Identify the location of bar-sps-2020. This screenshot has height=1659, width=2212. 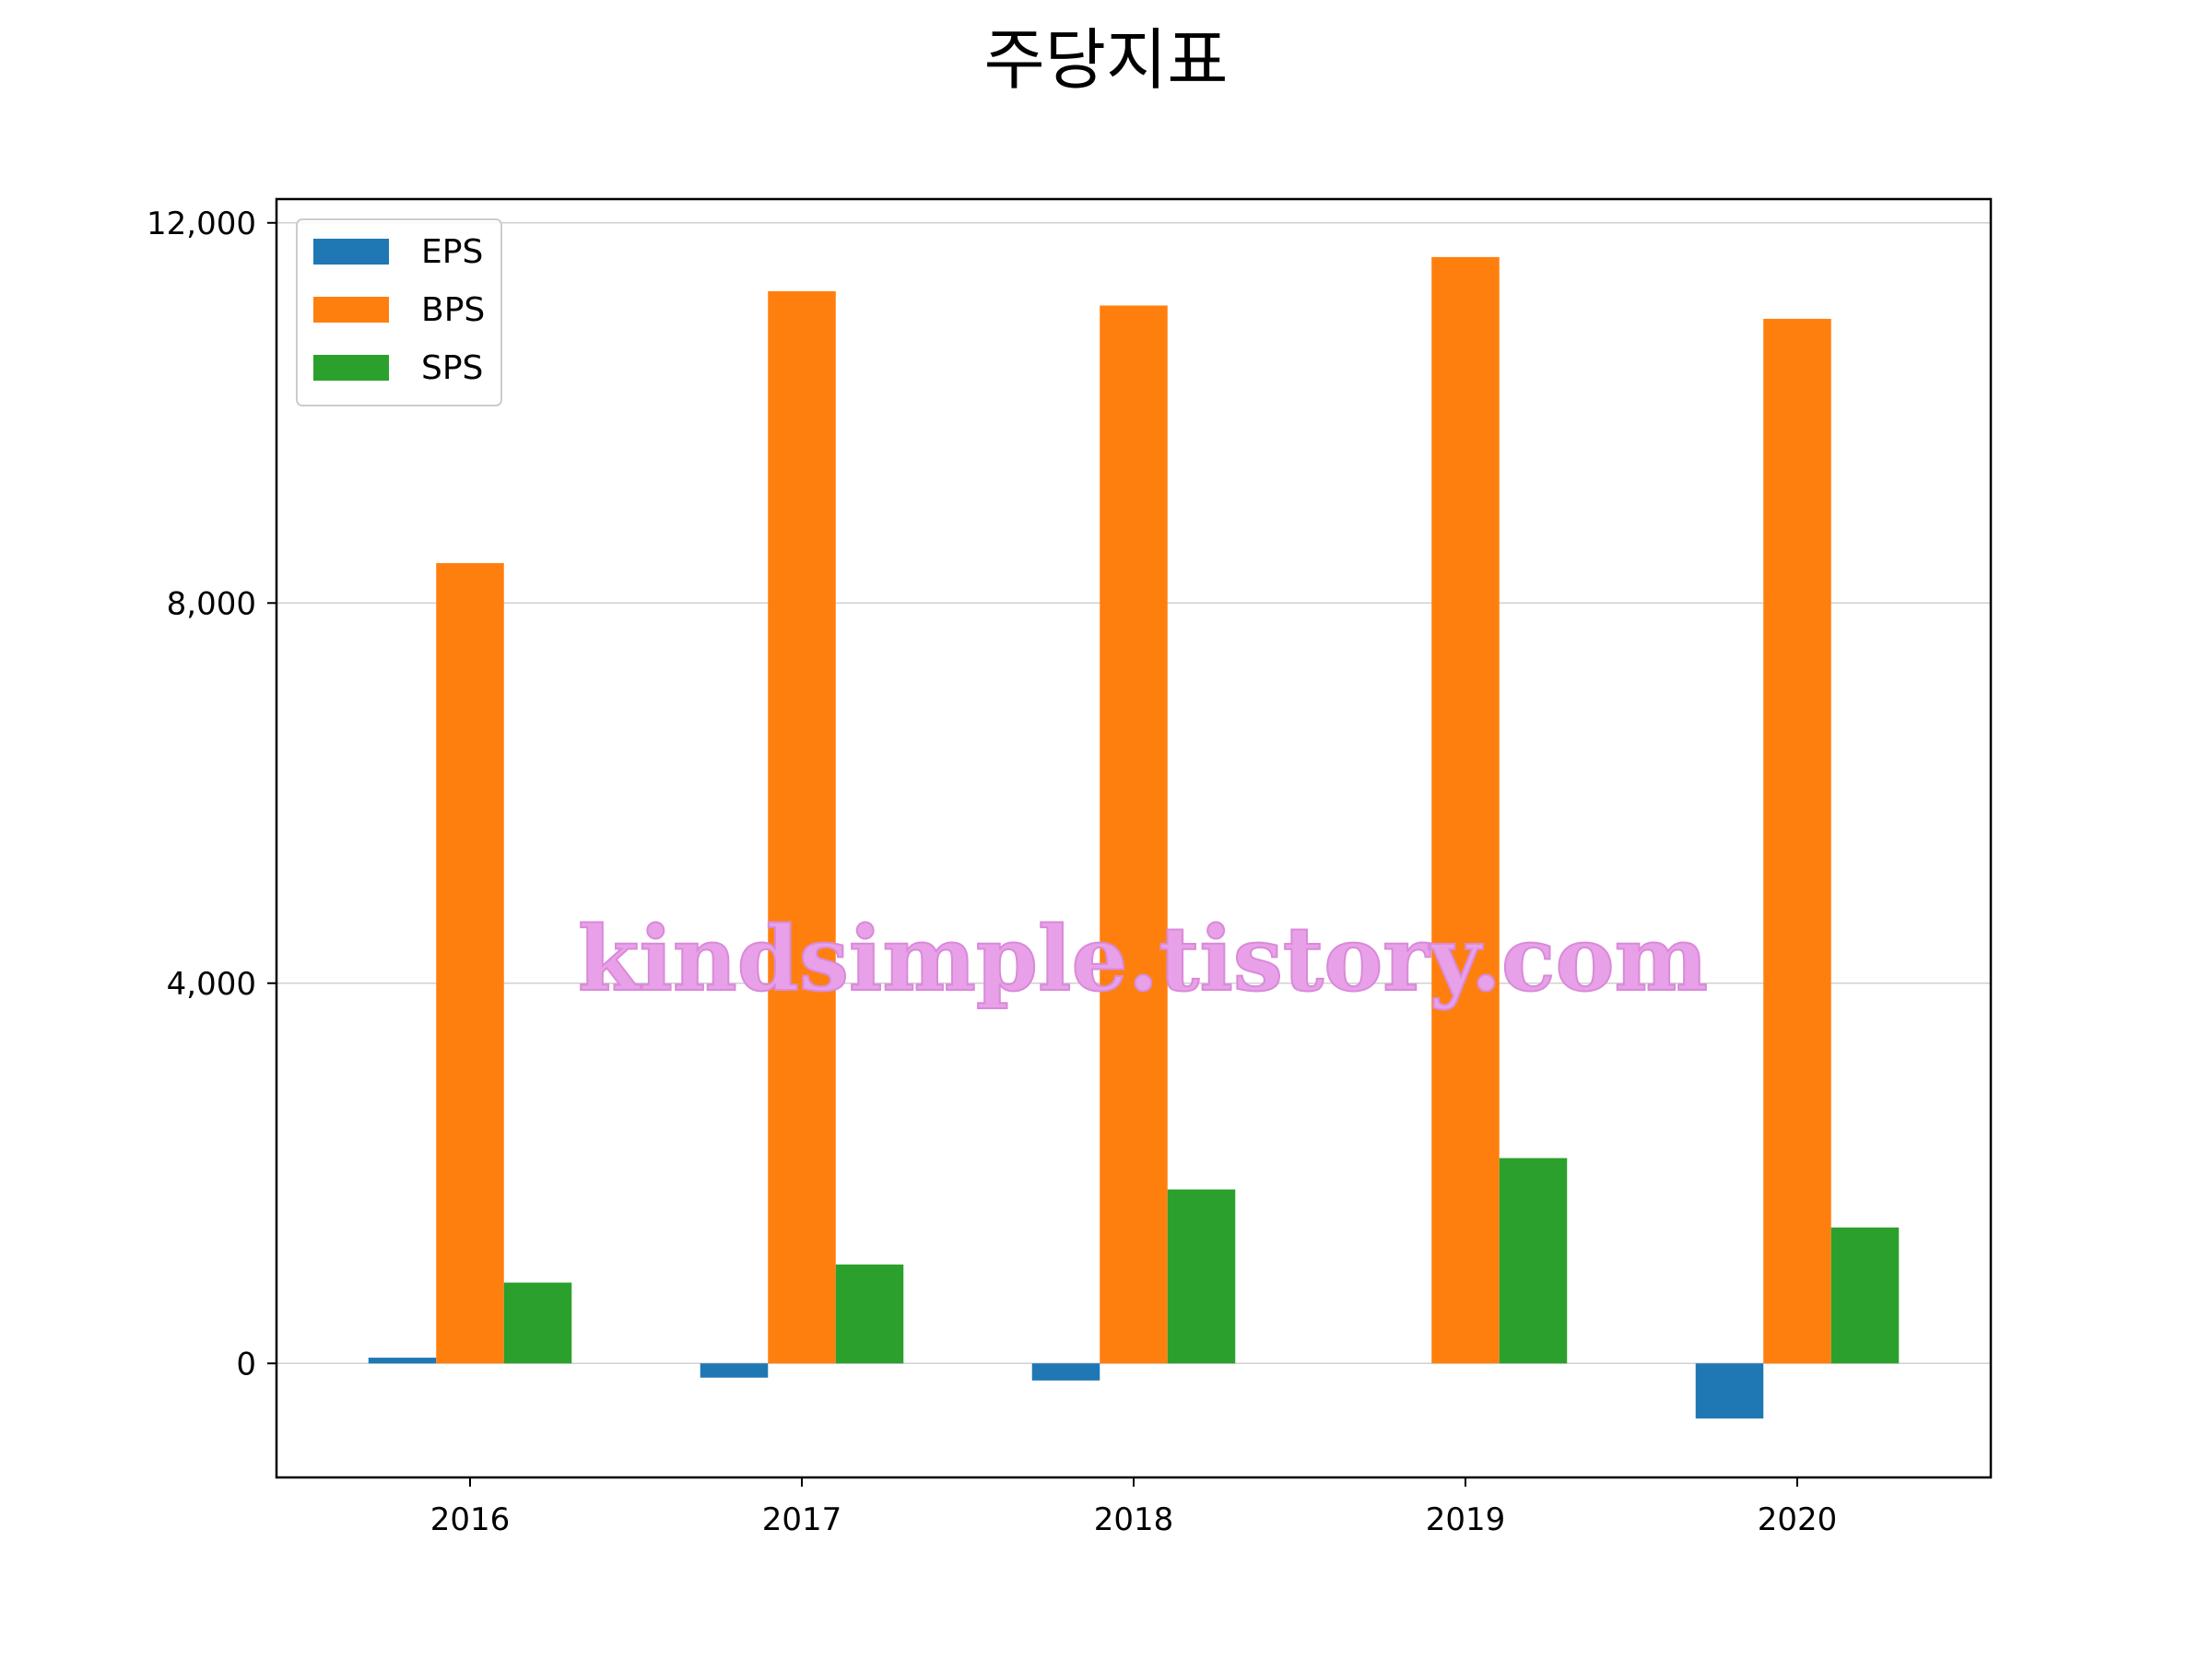
(1865, 1295).